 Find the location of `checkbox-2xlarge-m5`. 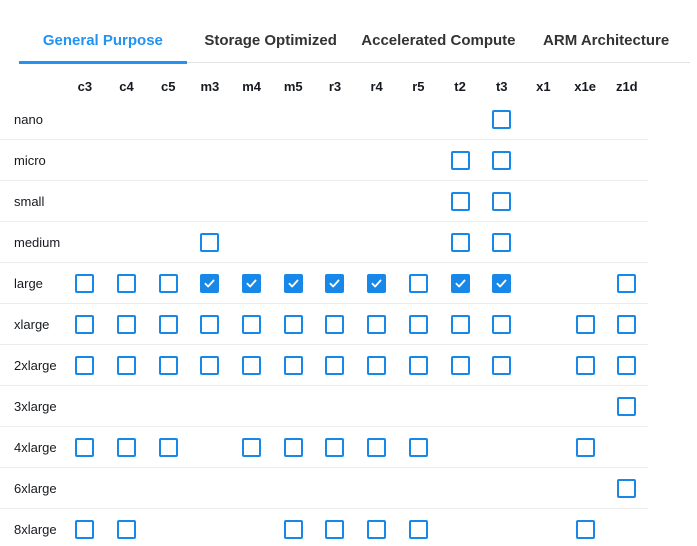

checkbox-2xlarge-m5 is located at coordinates (293, 365).